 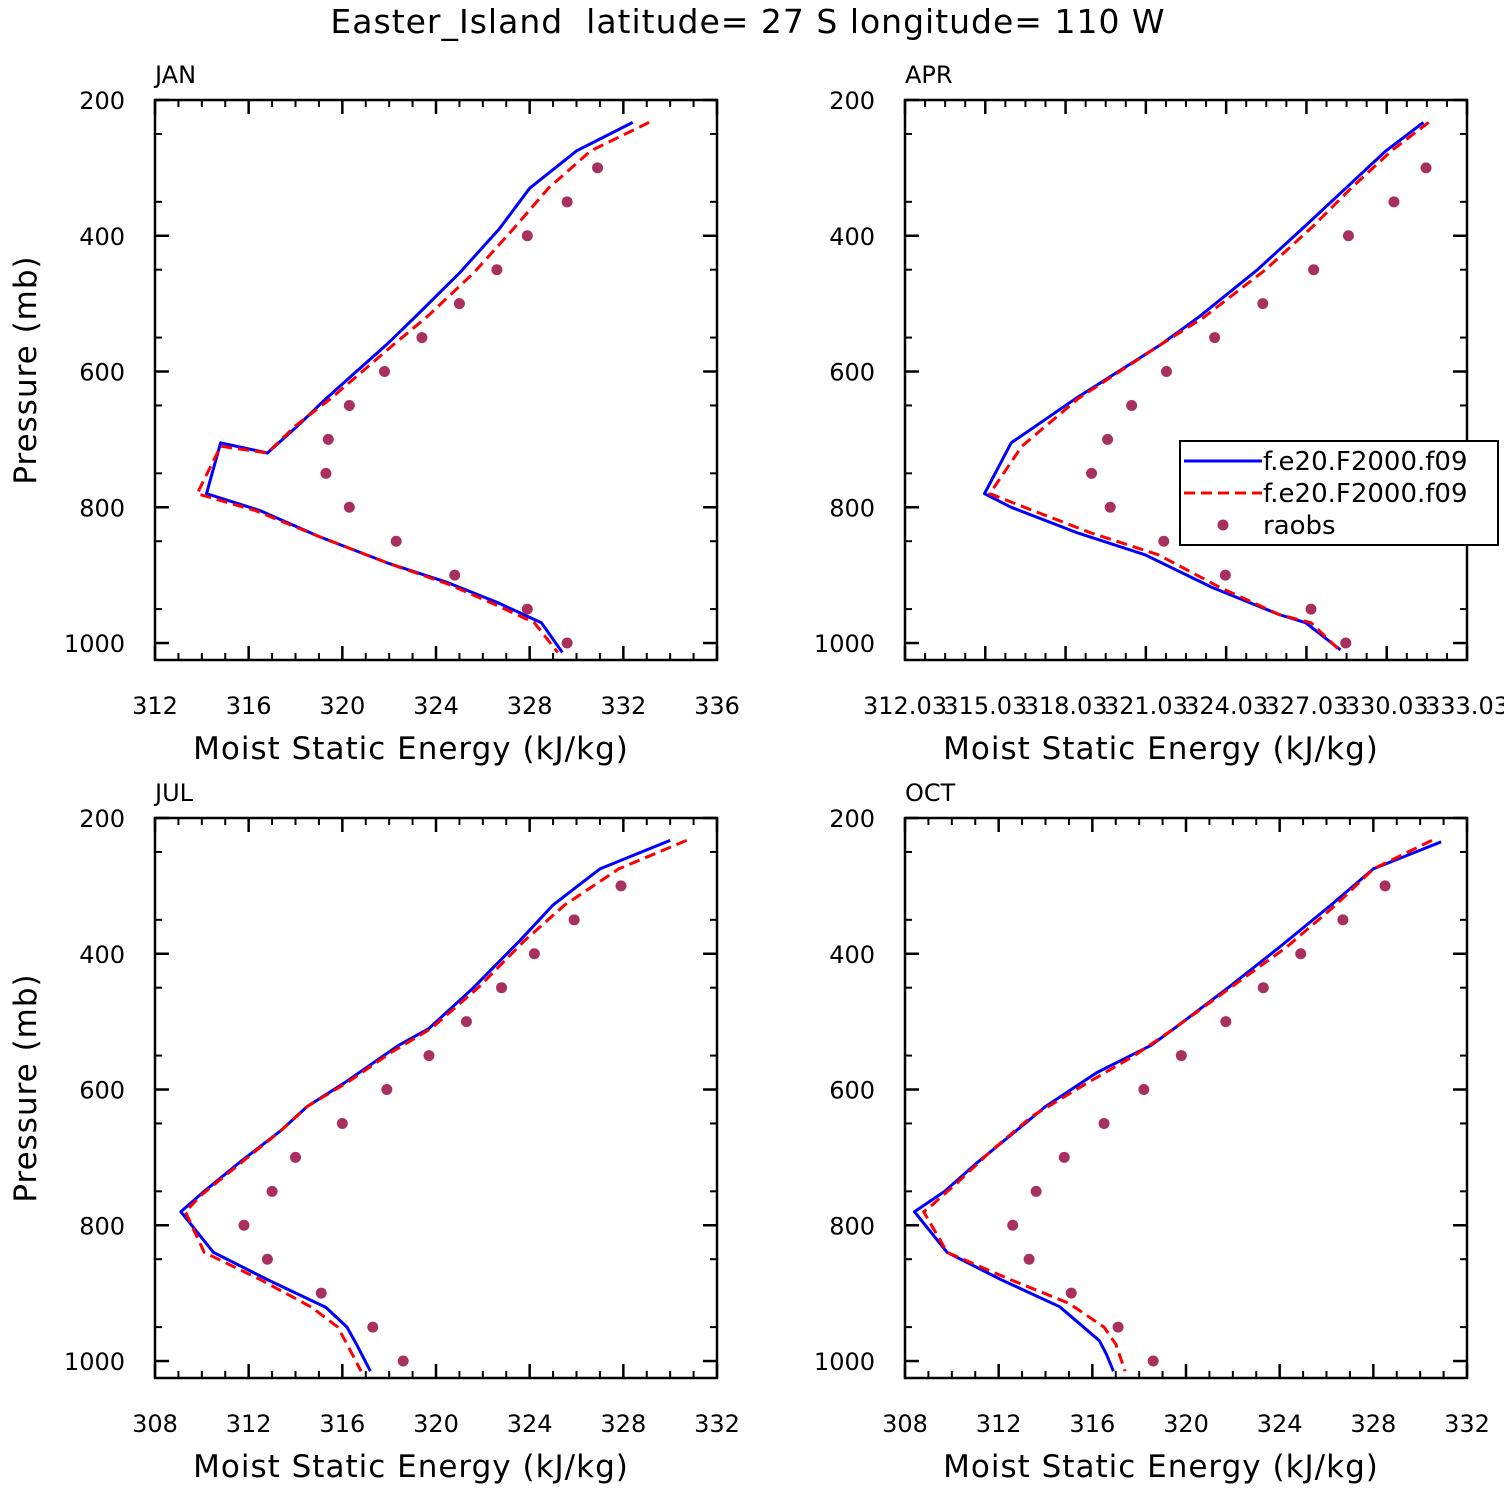 What do you see at coordinates (1226, 706) in the screenshot?
I see `x-tick-label: 324.03` at bounding box center [1226, 706].